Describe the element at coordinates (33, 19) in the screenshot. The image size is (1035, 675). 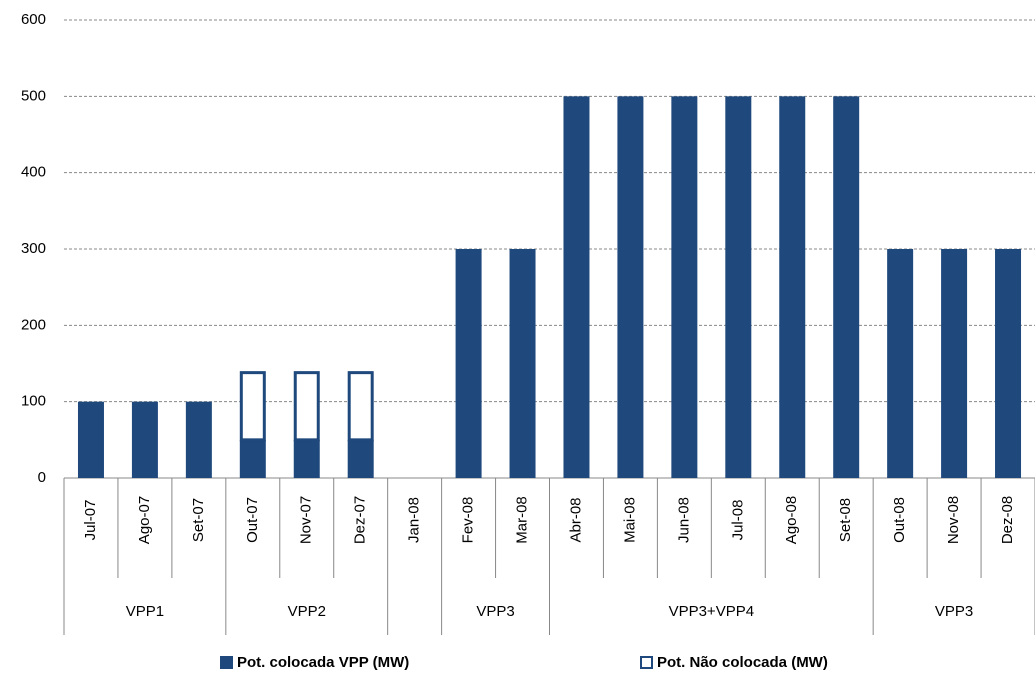
I see `y-tick-label: 600` at that location.